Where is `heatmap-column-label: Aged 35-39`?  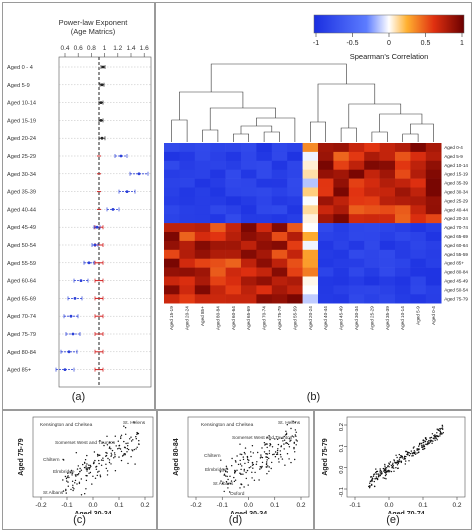
heatmap-column-label: Aged 35-39 is located at coordinates (387, 318).